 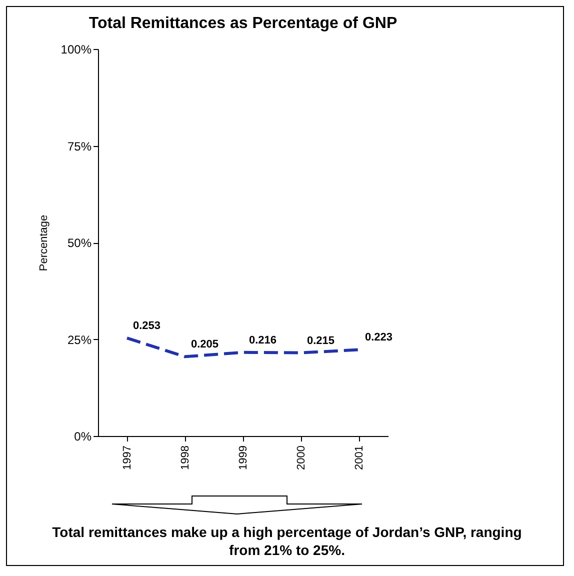 What do you see at coordinates (360, 458) in the screenshot?
I see `x-tick-label: 2001` at bounding box center [360, 458].